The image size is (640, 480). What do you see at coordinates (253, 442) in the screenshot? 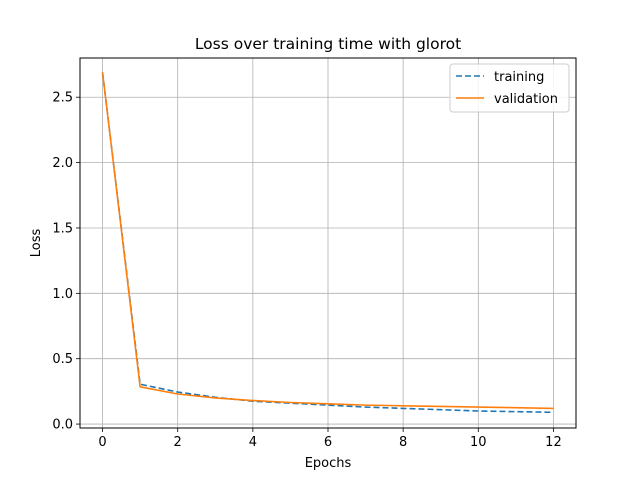
I see `x-tick-label: 4` at bounding box center [253, 442].